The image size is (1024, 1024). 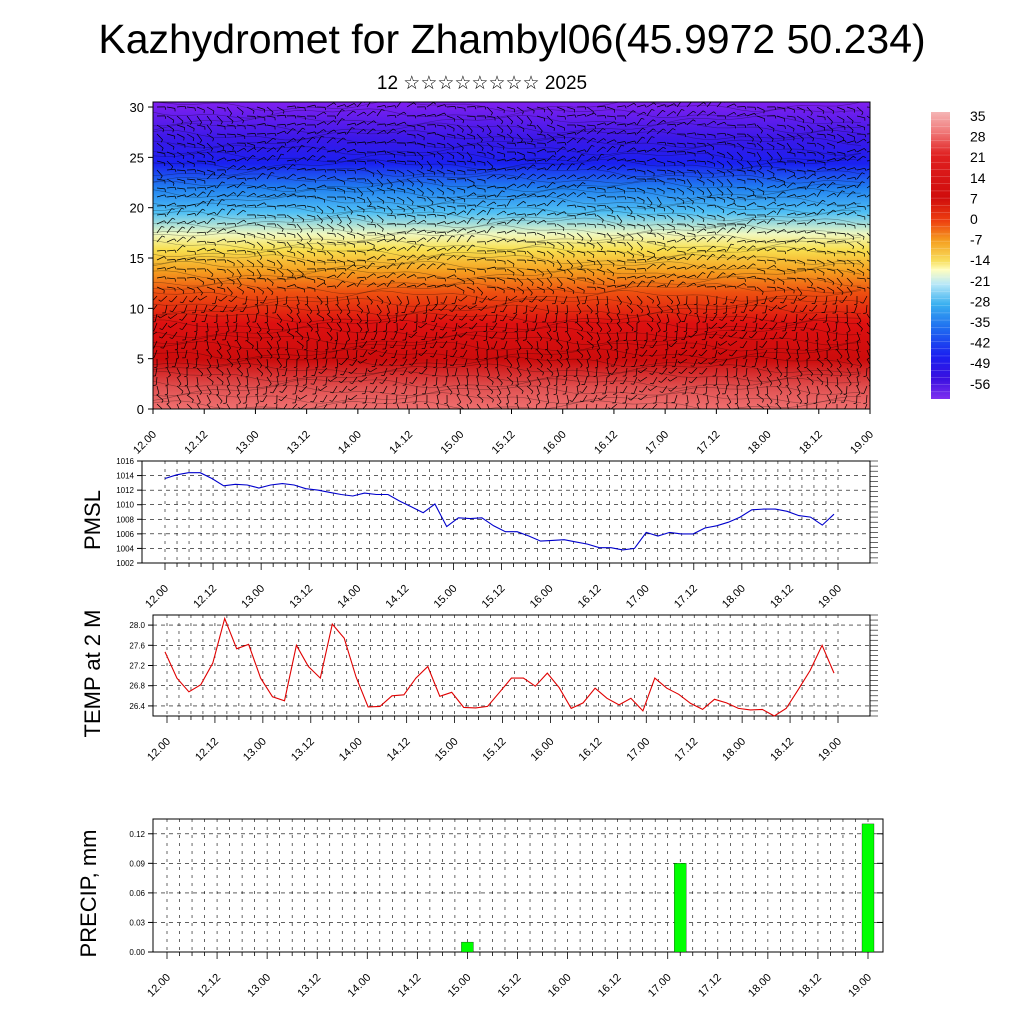 What do you see at coordinates (507, 340) in the screenshot?
I see `contour-line` at bounding box center [507, 340].